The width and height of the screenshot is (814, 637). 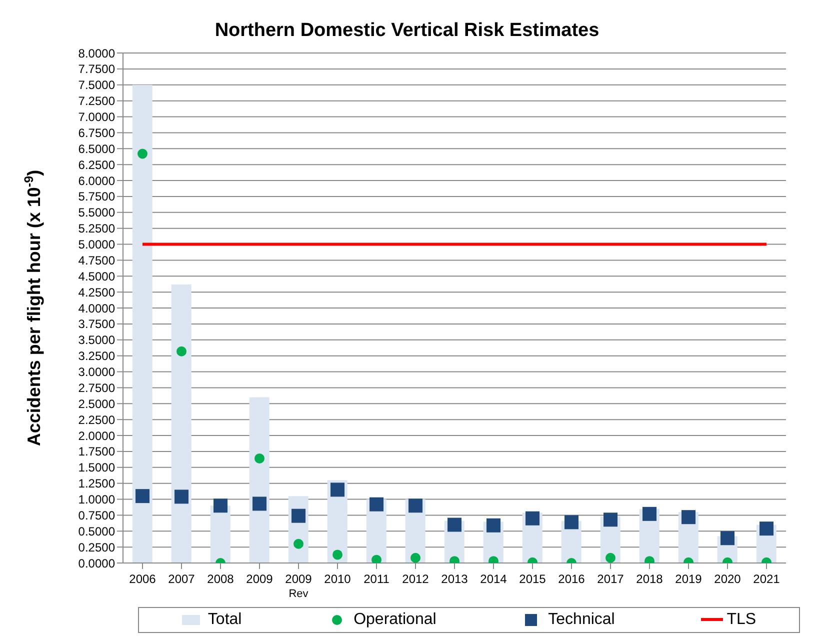 What do you see at coordinates (97, 197) in the screenshot?
I see `y-tick-label: 5.7500` at bounding box center [97, 197].